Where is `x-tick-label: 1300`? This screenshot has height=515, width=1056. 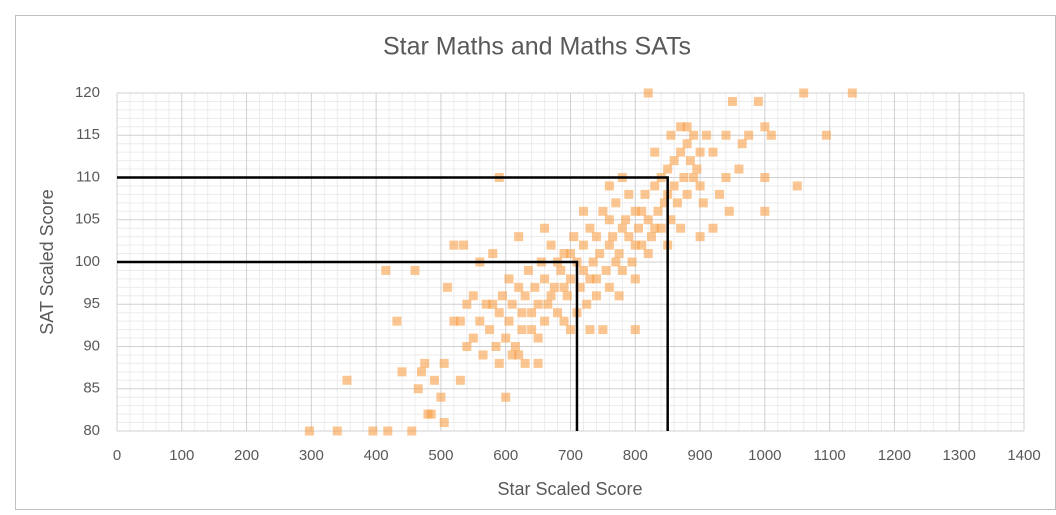
x-tick-label: 1300 is located at coordinates (959, 455).